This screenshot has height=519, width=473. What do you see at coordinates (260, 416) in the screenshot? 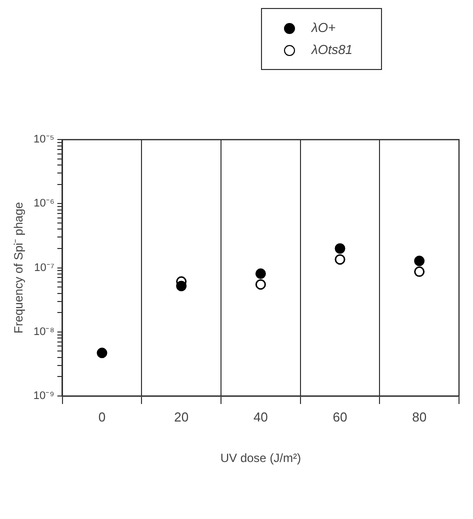
I see `x-tick-label: 40` at bounding box center [260, 416].